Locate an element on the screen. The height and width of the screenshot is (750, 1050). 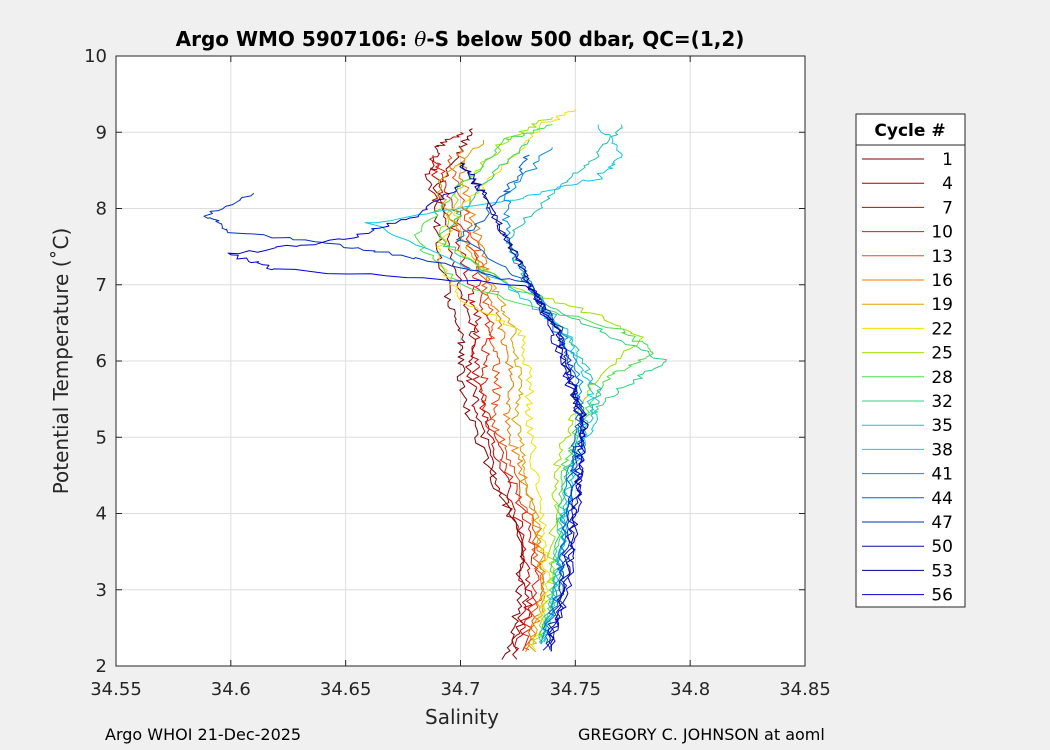
x-tick-label: 34.65 is located at coordinates (346, 689).